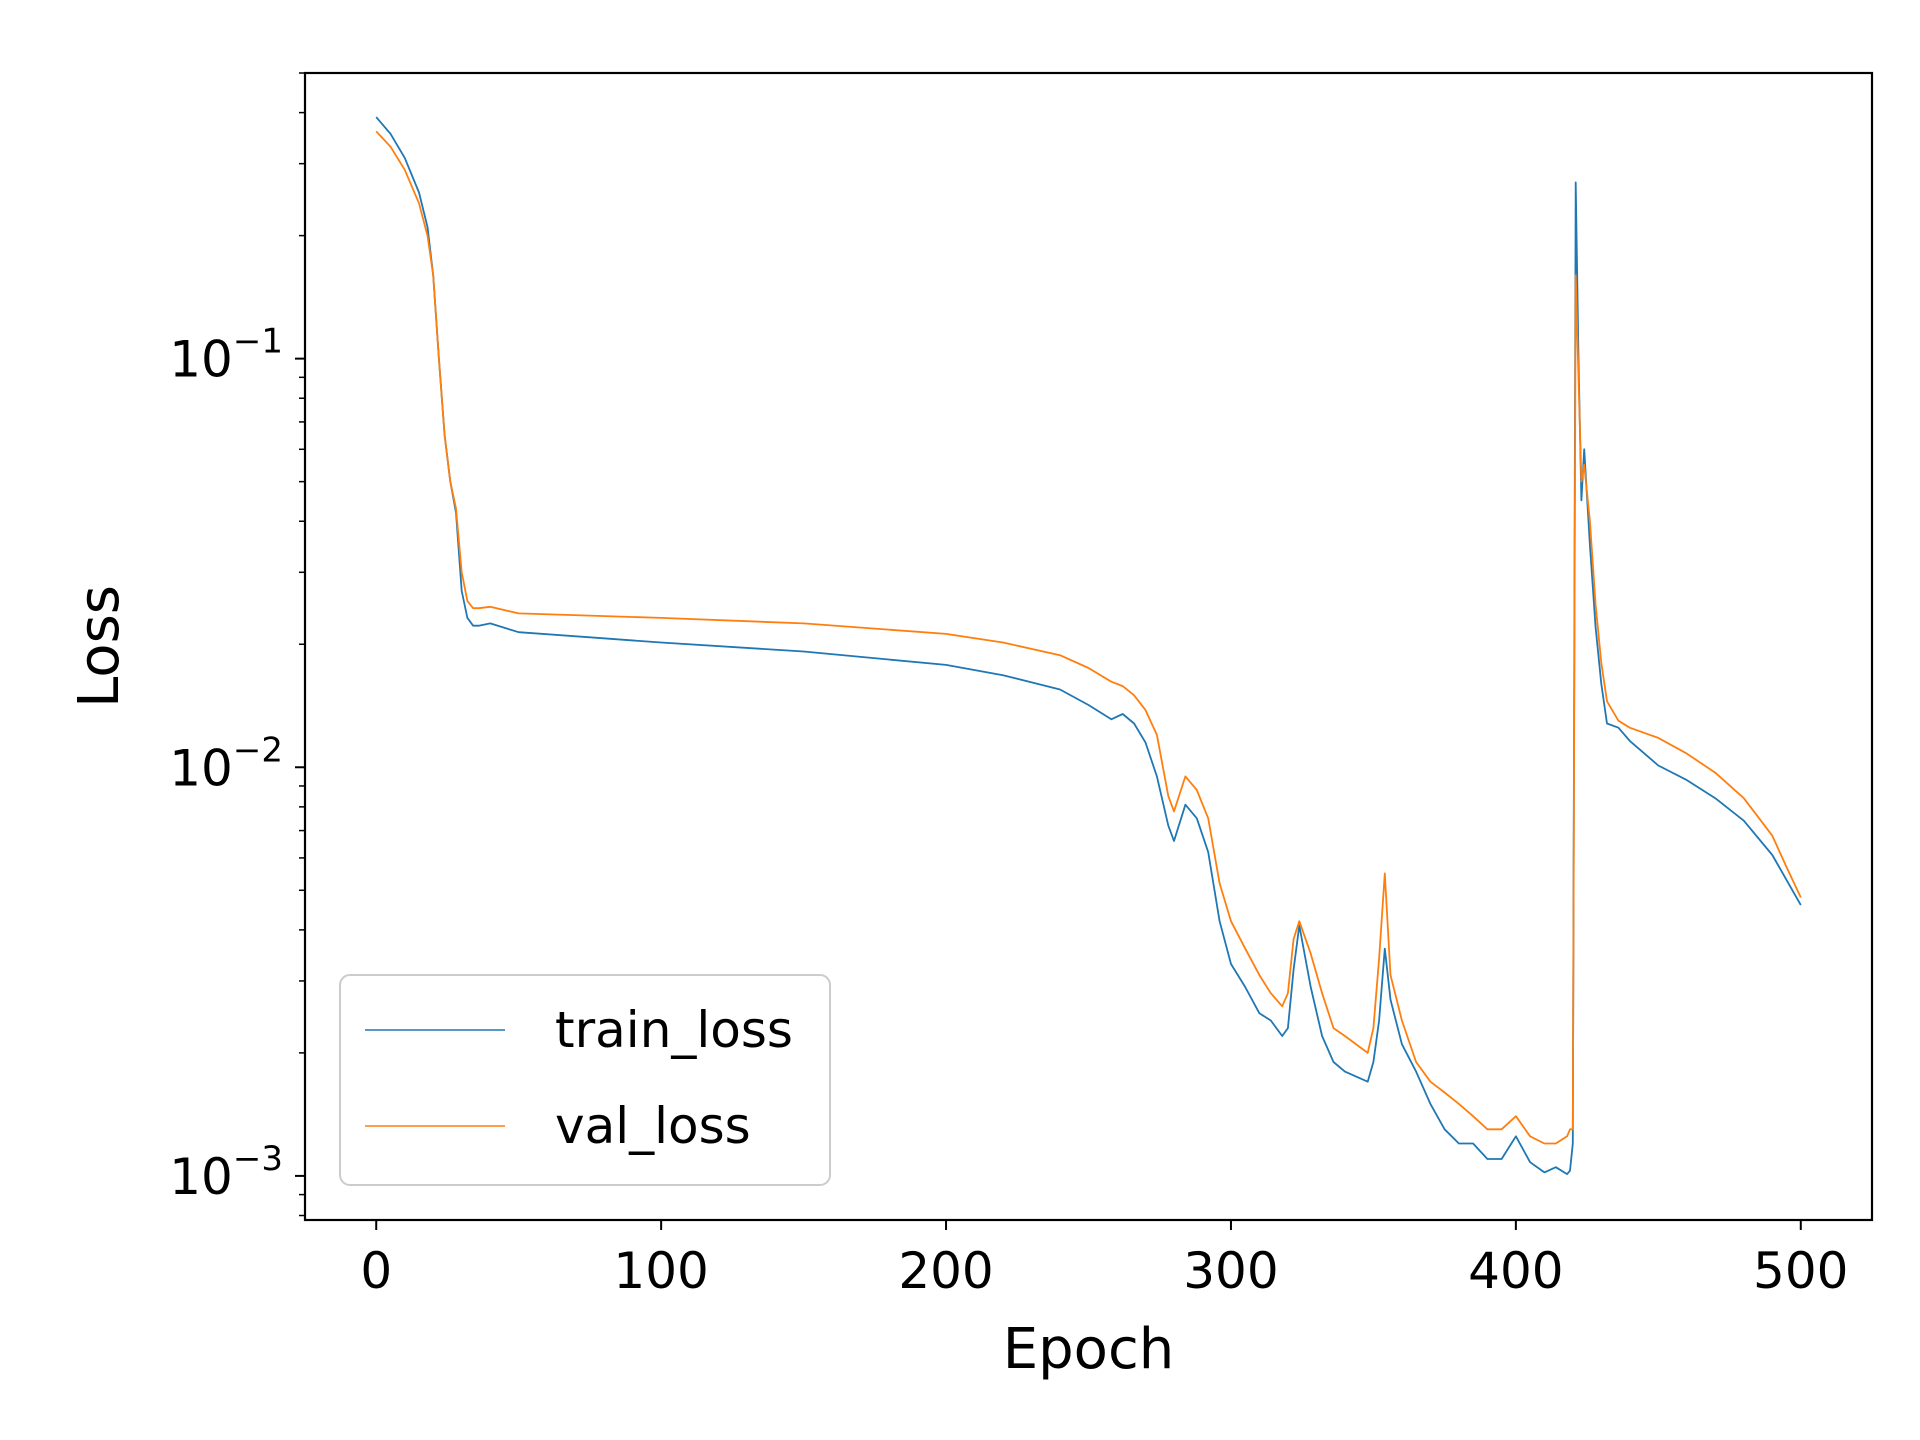 The height and width of the screenshot is (1440, 1920). Describe the element at coordinates (258, 342) in the screenshot. I see `y-tick-exponent: −1` at that location.